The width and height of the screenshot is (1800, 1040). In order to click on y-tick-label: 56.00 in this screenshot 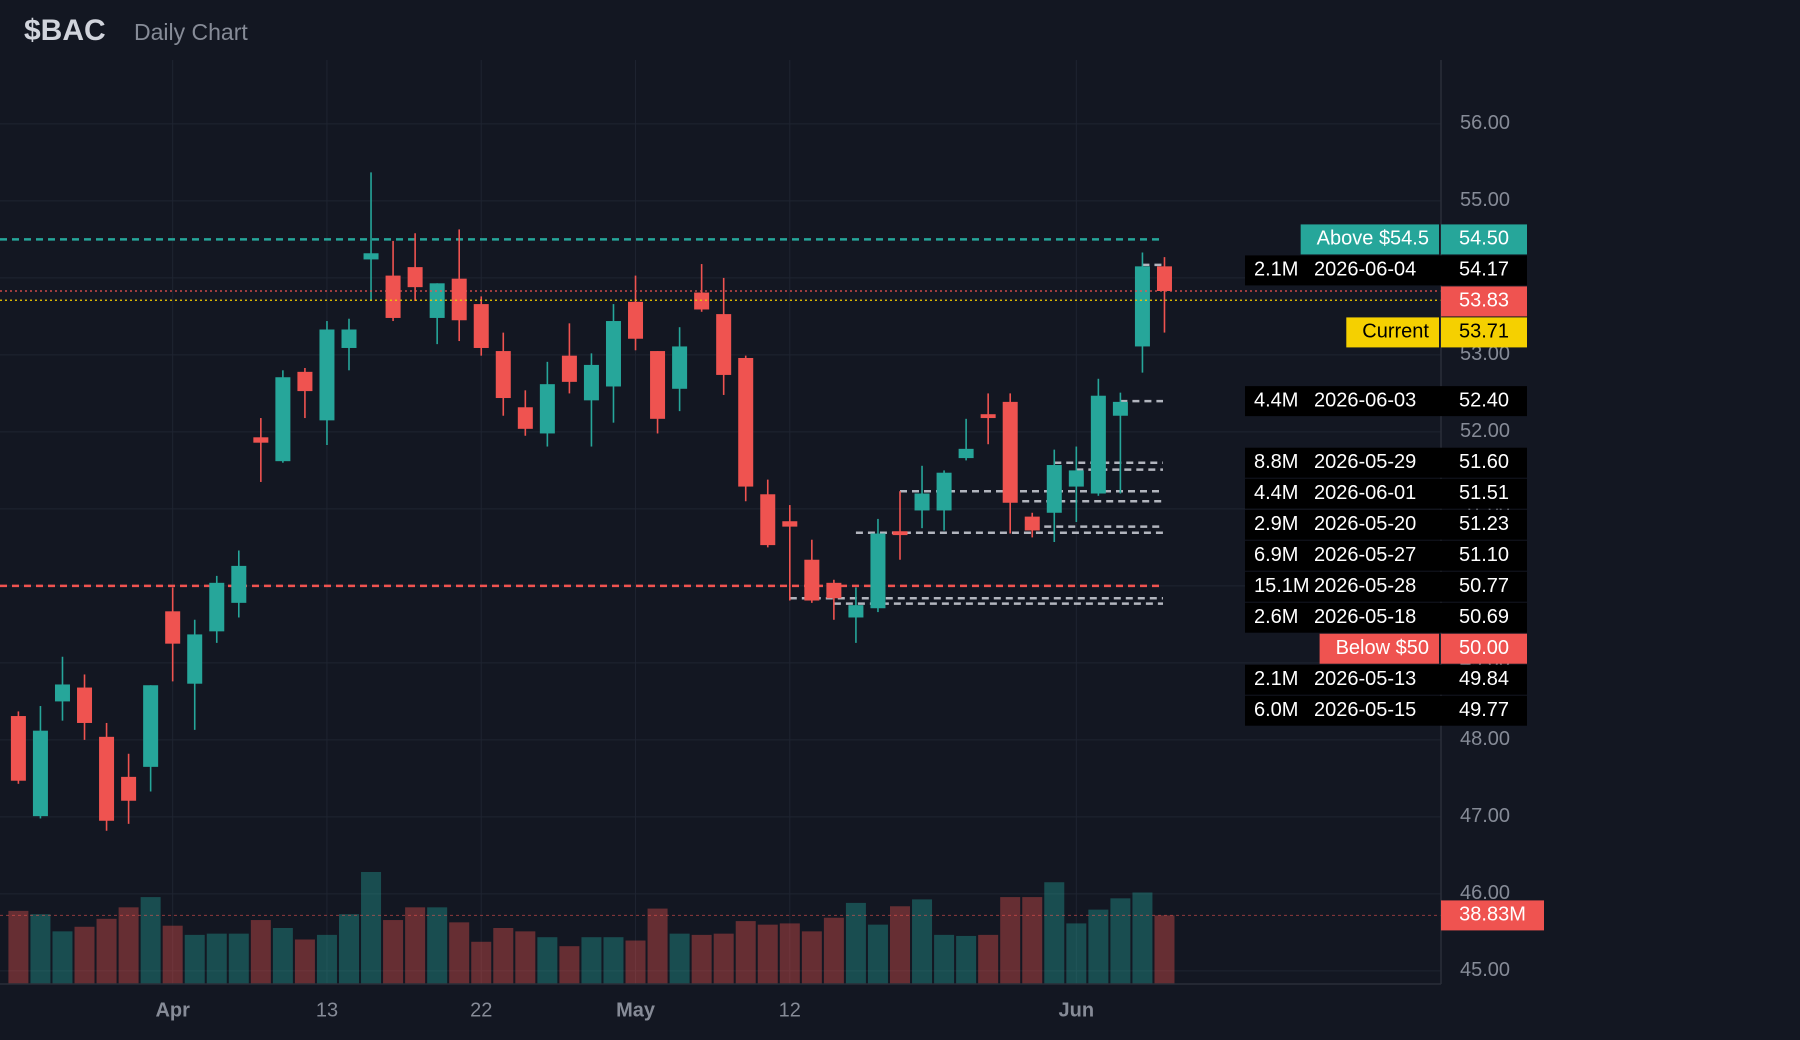, I will do `click(1485, 123)`.